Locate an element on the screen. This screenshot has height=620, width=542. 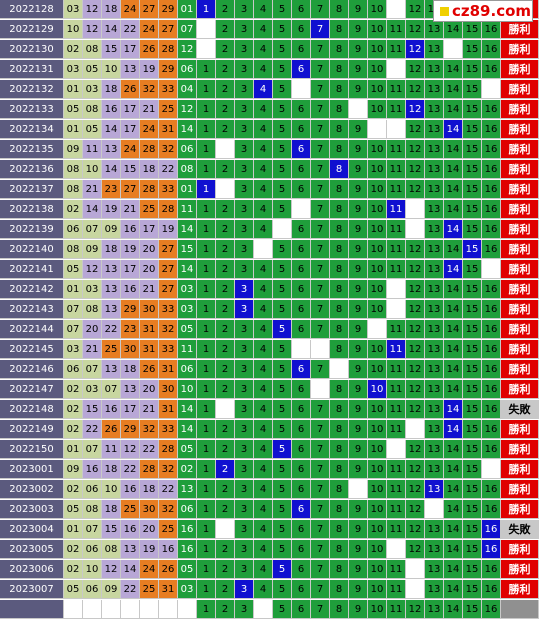
red-ball-cell: 22 is located at coordinates (149, 449).